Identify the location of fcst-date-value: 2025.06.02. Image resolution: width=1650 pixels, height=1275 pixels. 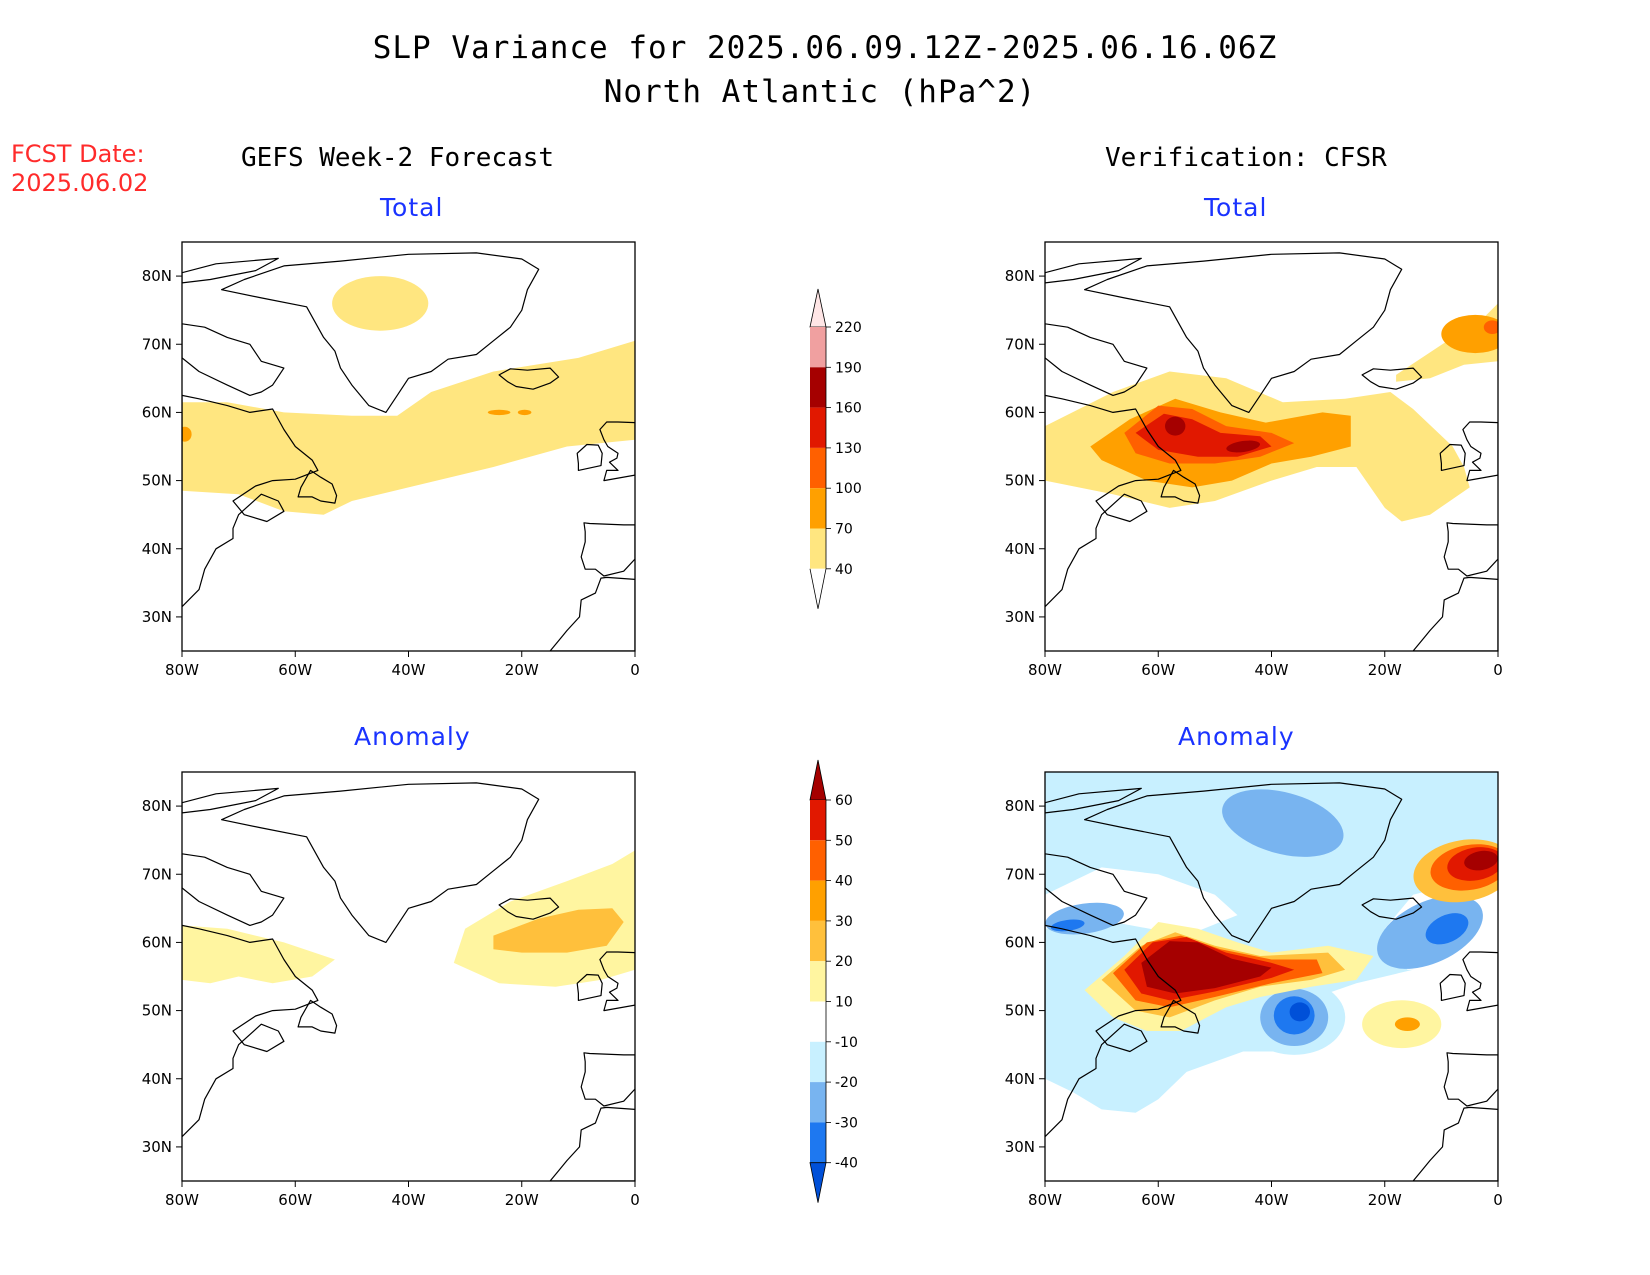
(80, 183).